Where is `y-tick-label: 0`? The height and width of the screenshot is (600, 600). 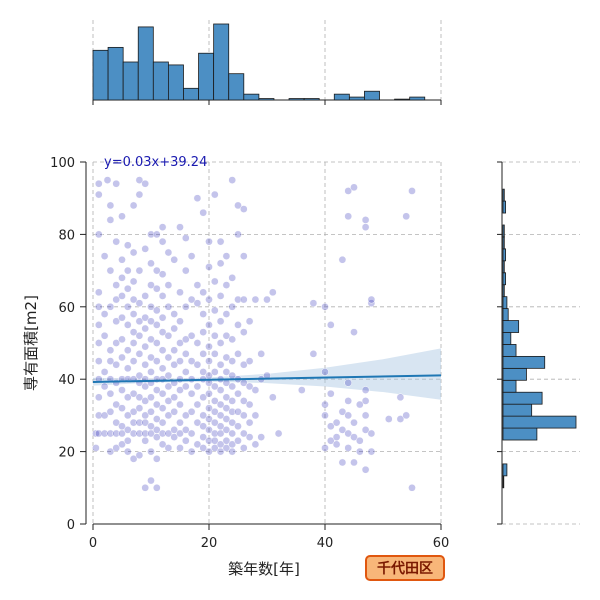
y-tick-label: 0 is located at coordinates (71, 525).